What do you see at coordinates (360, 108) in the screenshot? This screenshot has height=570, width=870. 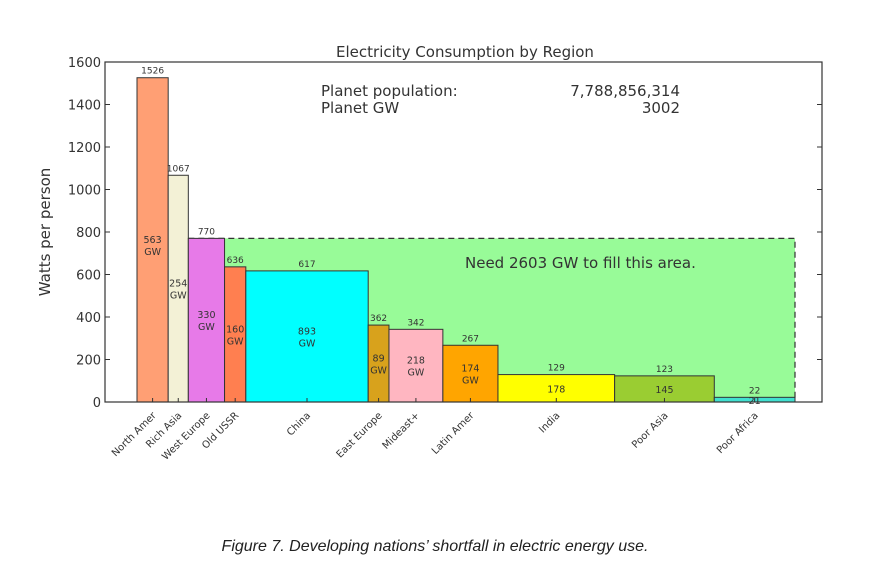 I see `planet-gw-label: Planet GW` at bounding box center [360, 108].